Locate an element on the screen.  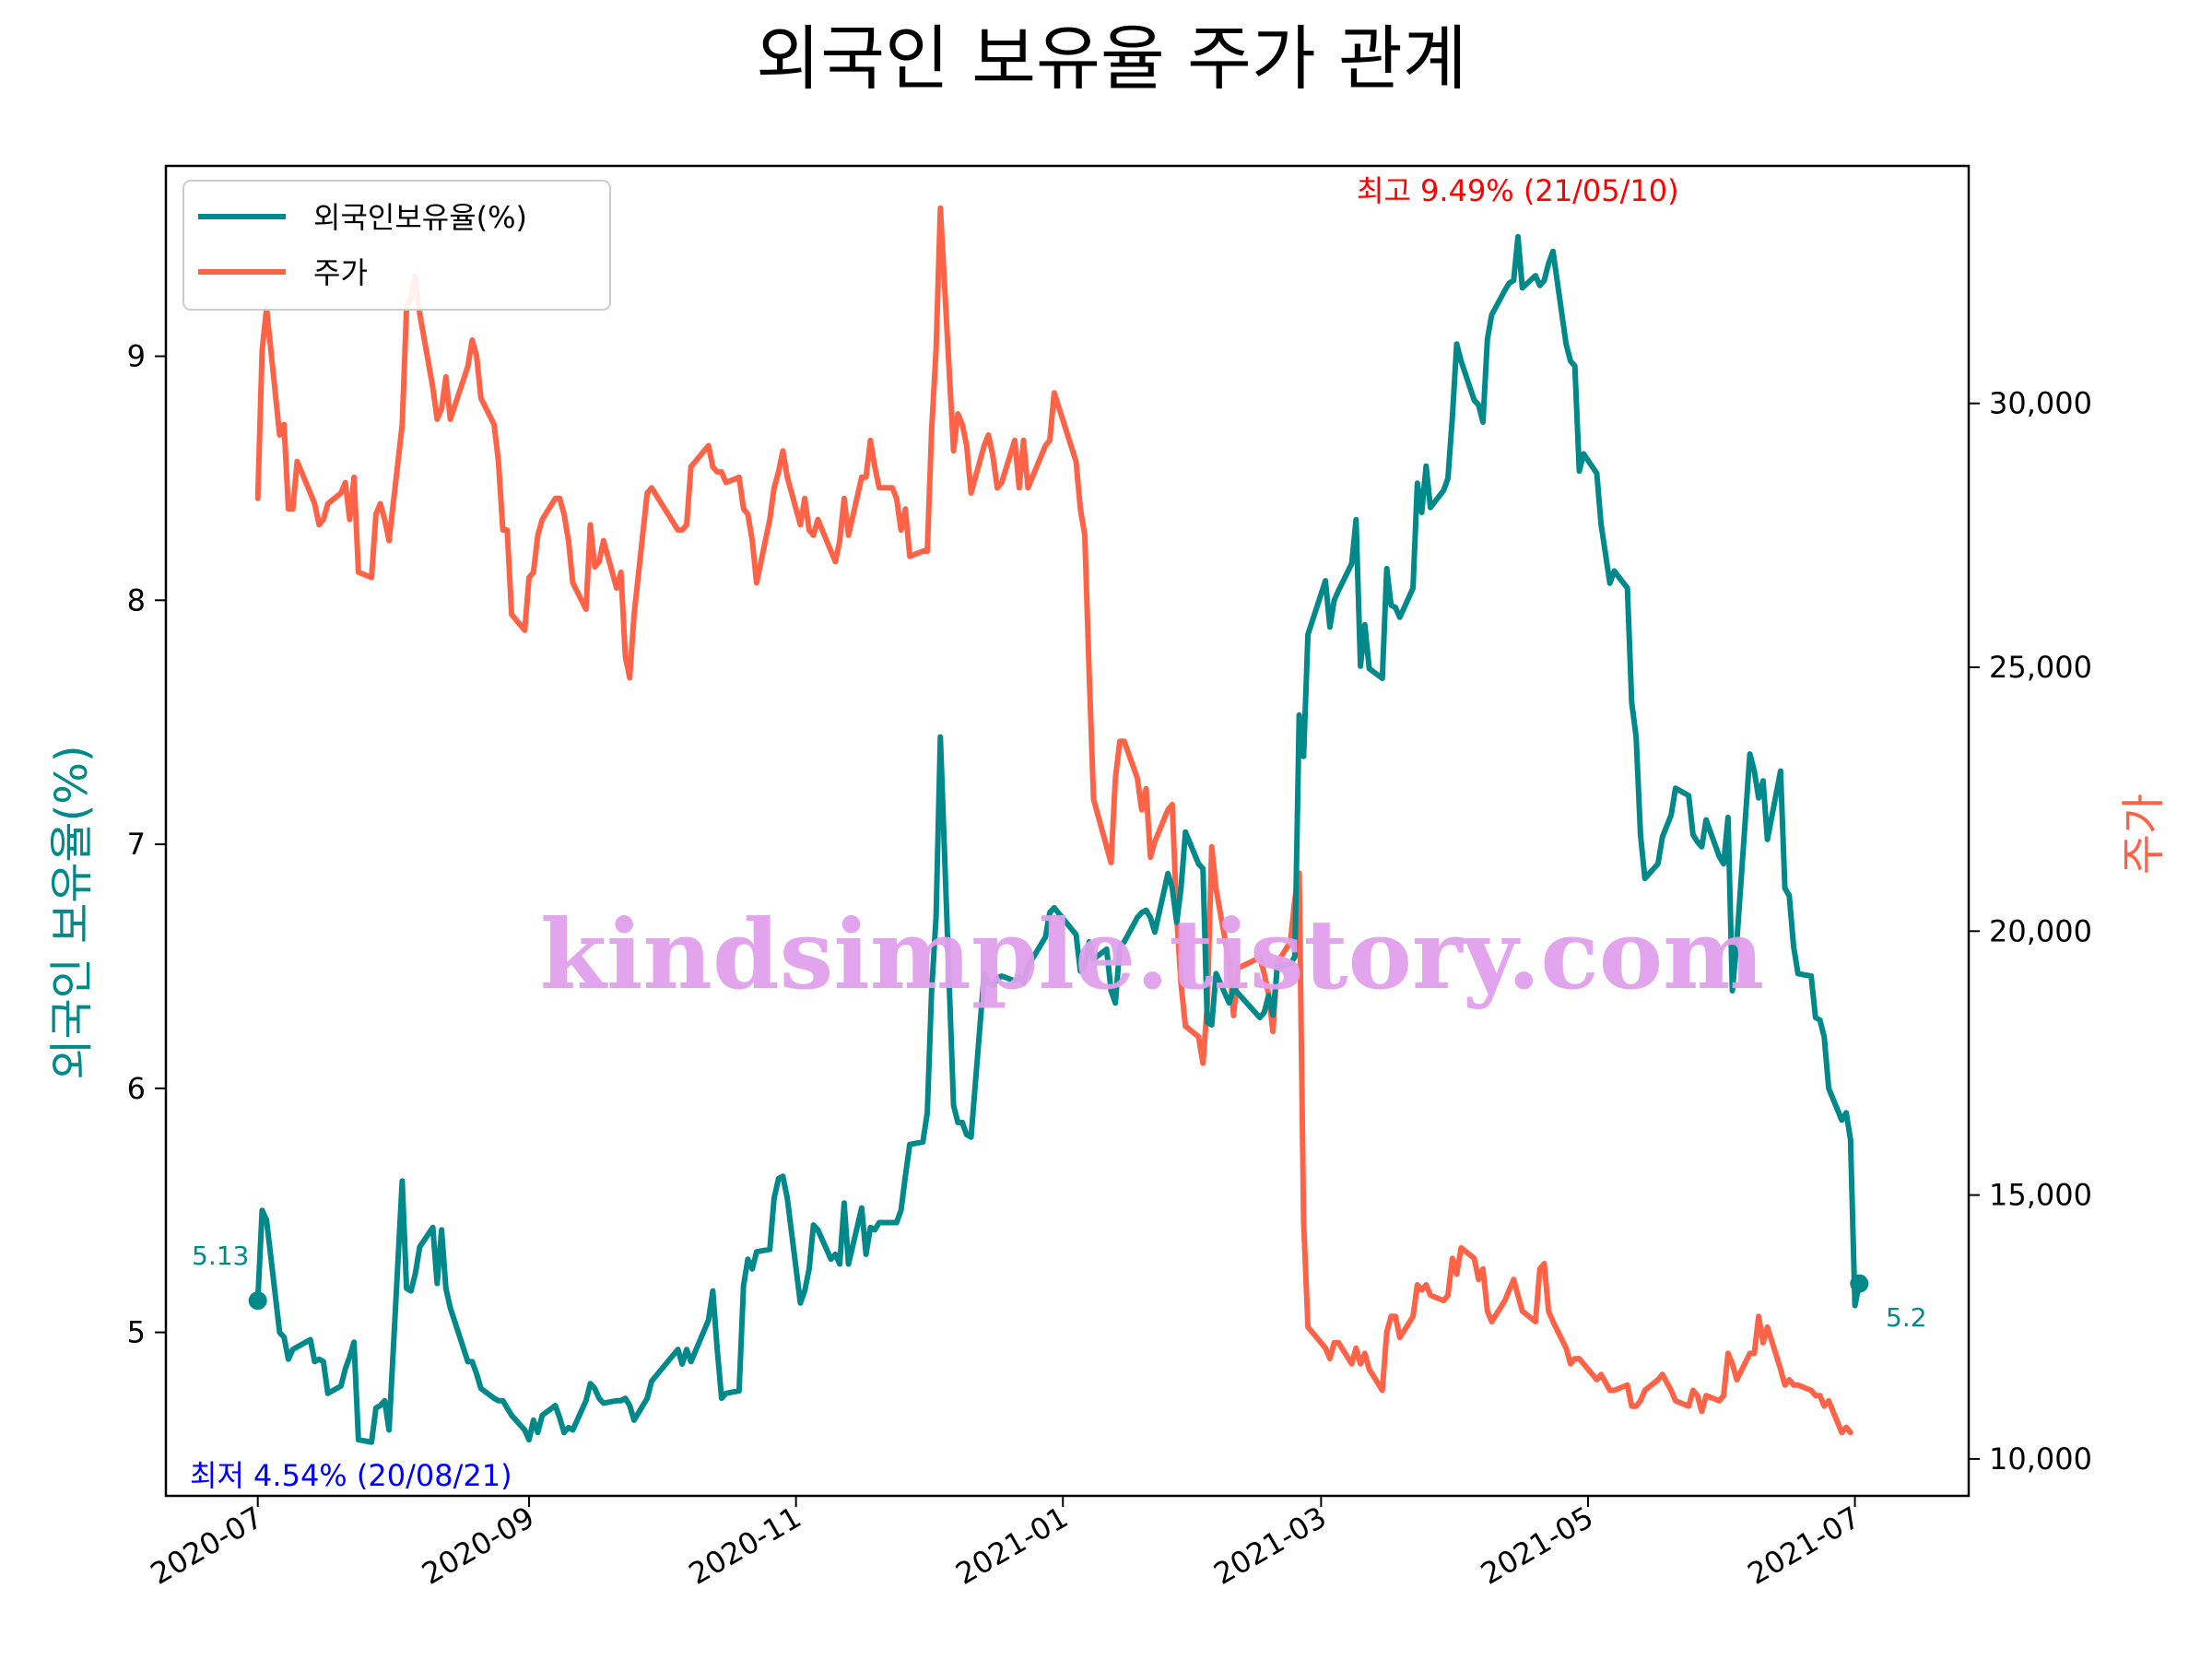
start-value-label: 5.13 is located at coordinates (220, 1256).